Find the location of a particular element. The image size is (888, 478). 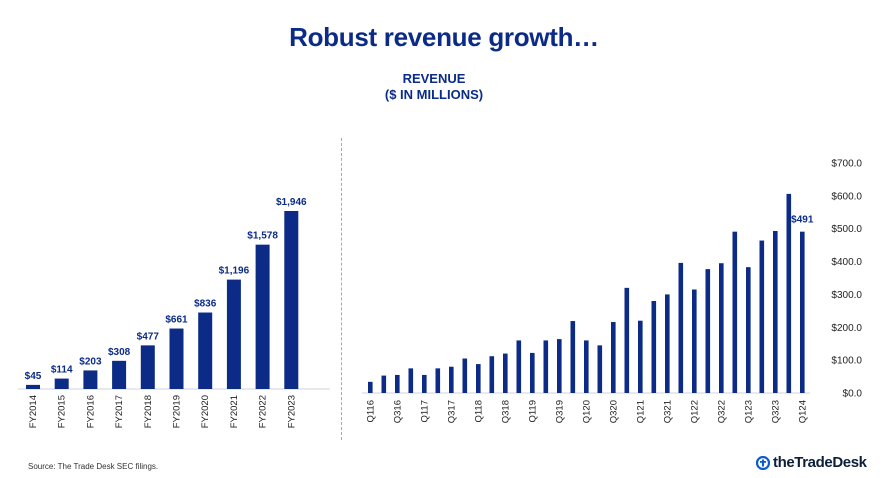

quarterly-bar-q322 is located at coordinates (721, 328).